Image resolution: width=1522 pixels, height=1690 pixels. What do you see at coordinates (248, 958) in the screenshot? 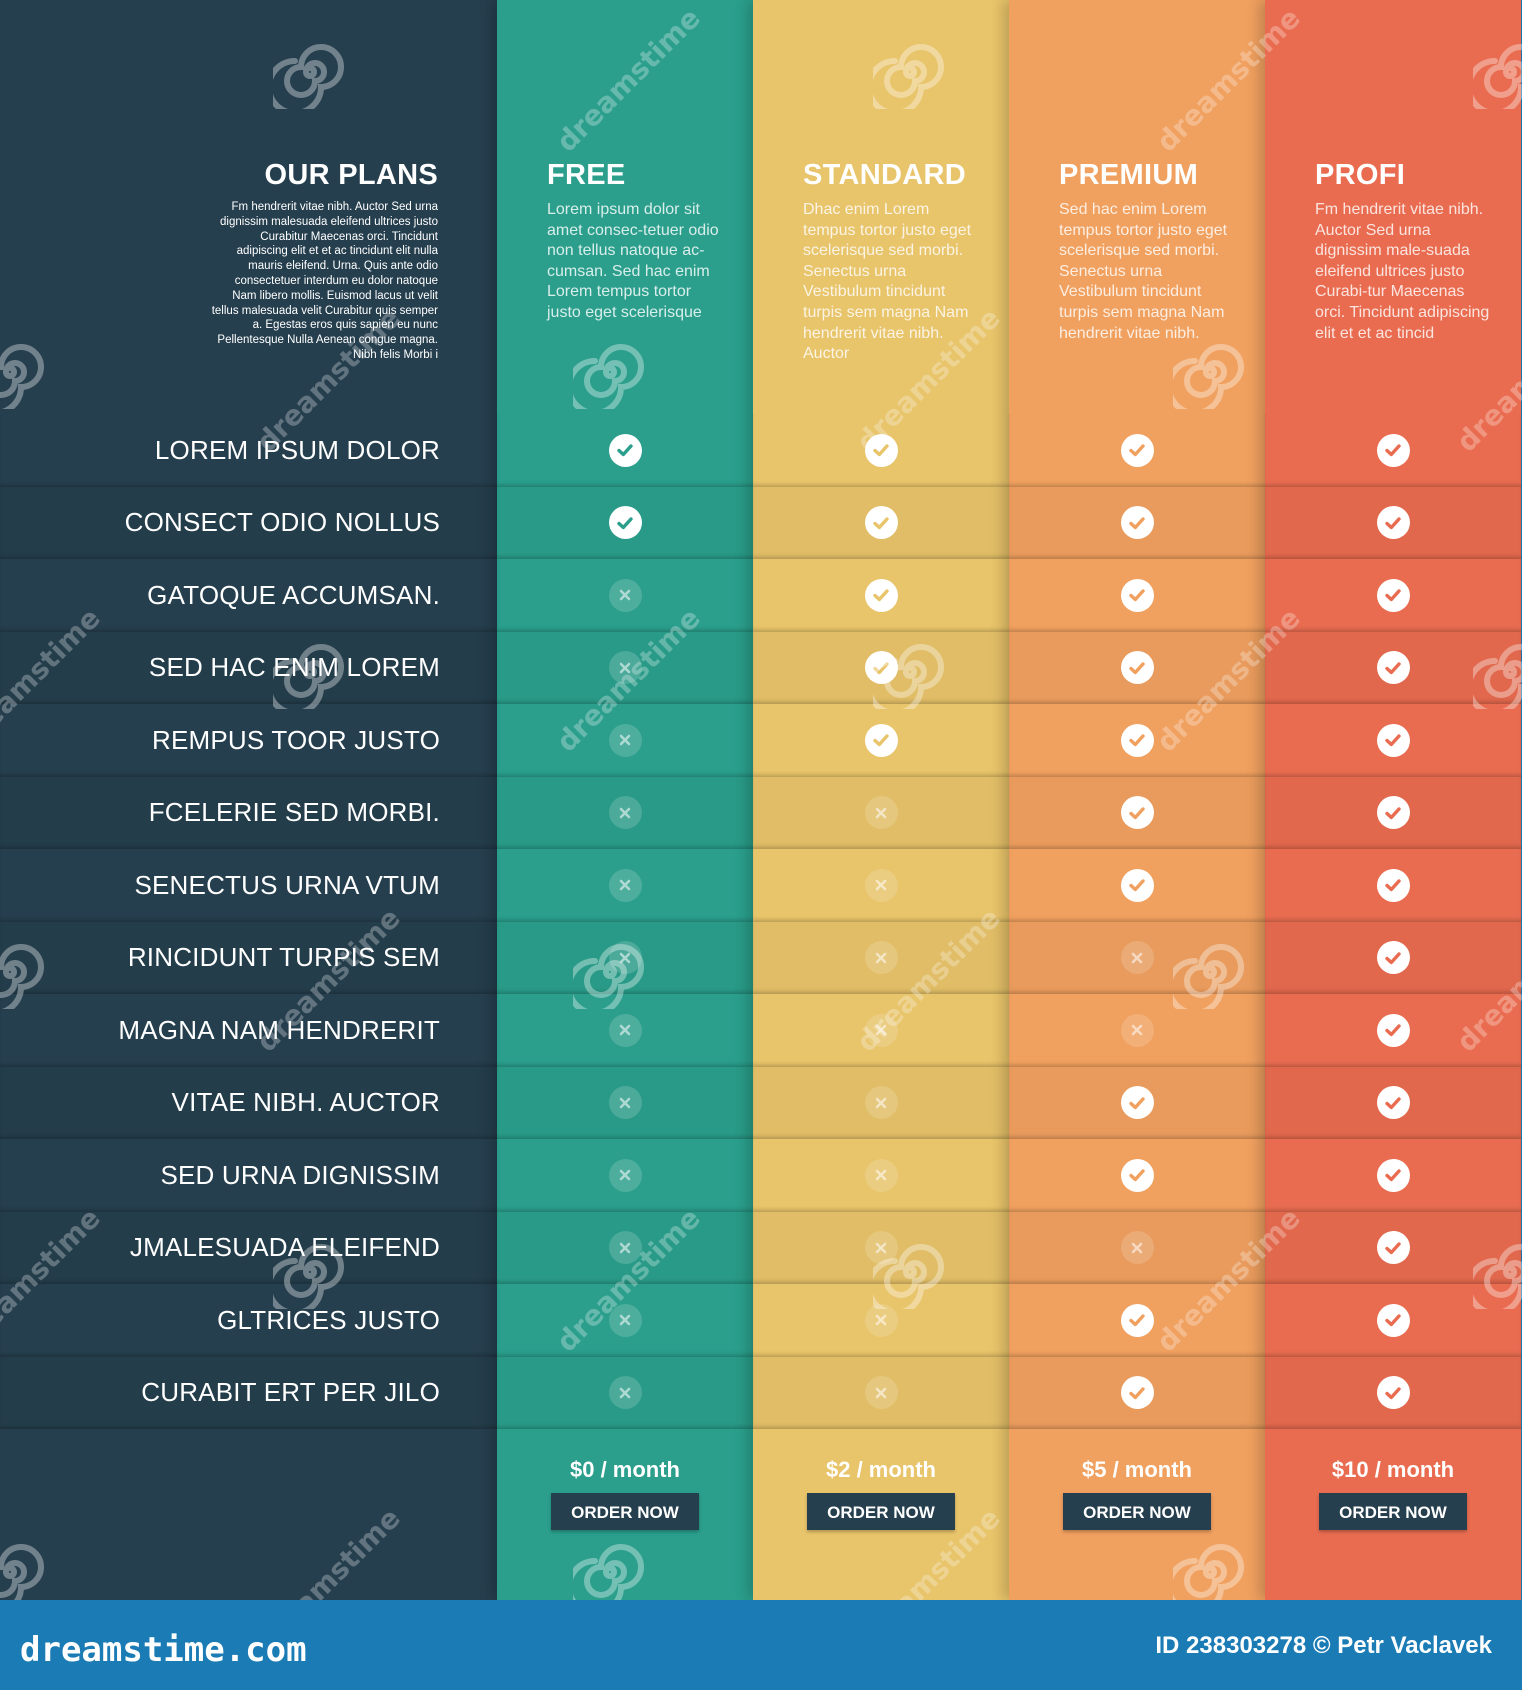
I see `feature-row: RINCIDUNT TURPIS SEM` at bounding box center [248, 958].